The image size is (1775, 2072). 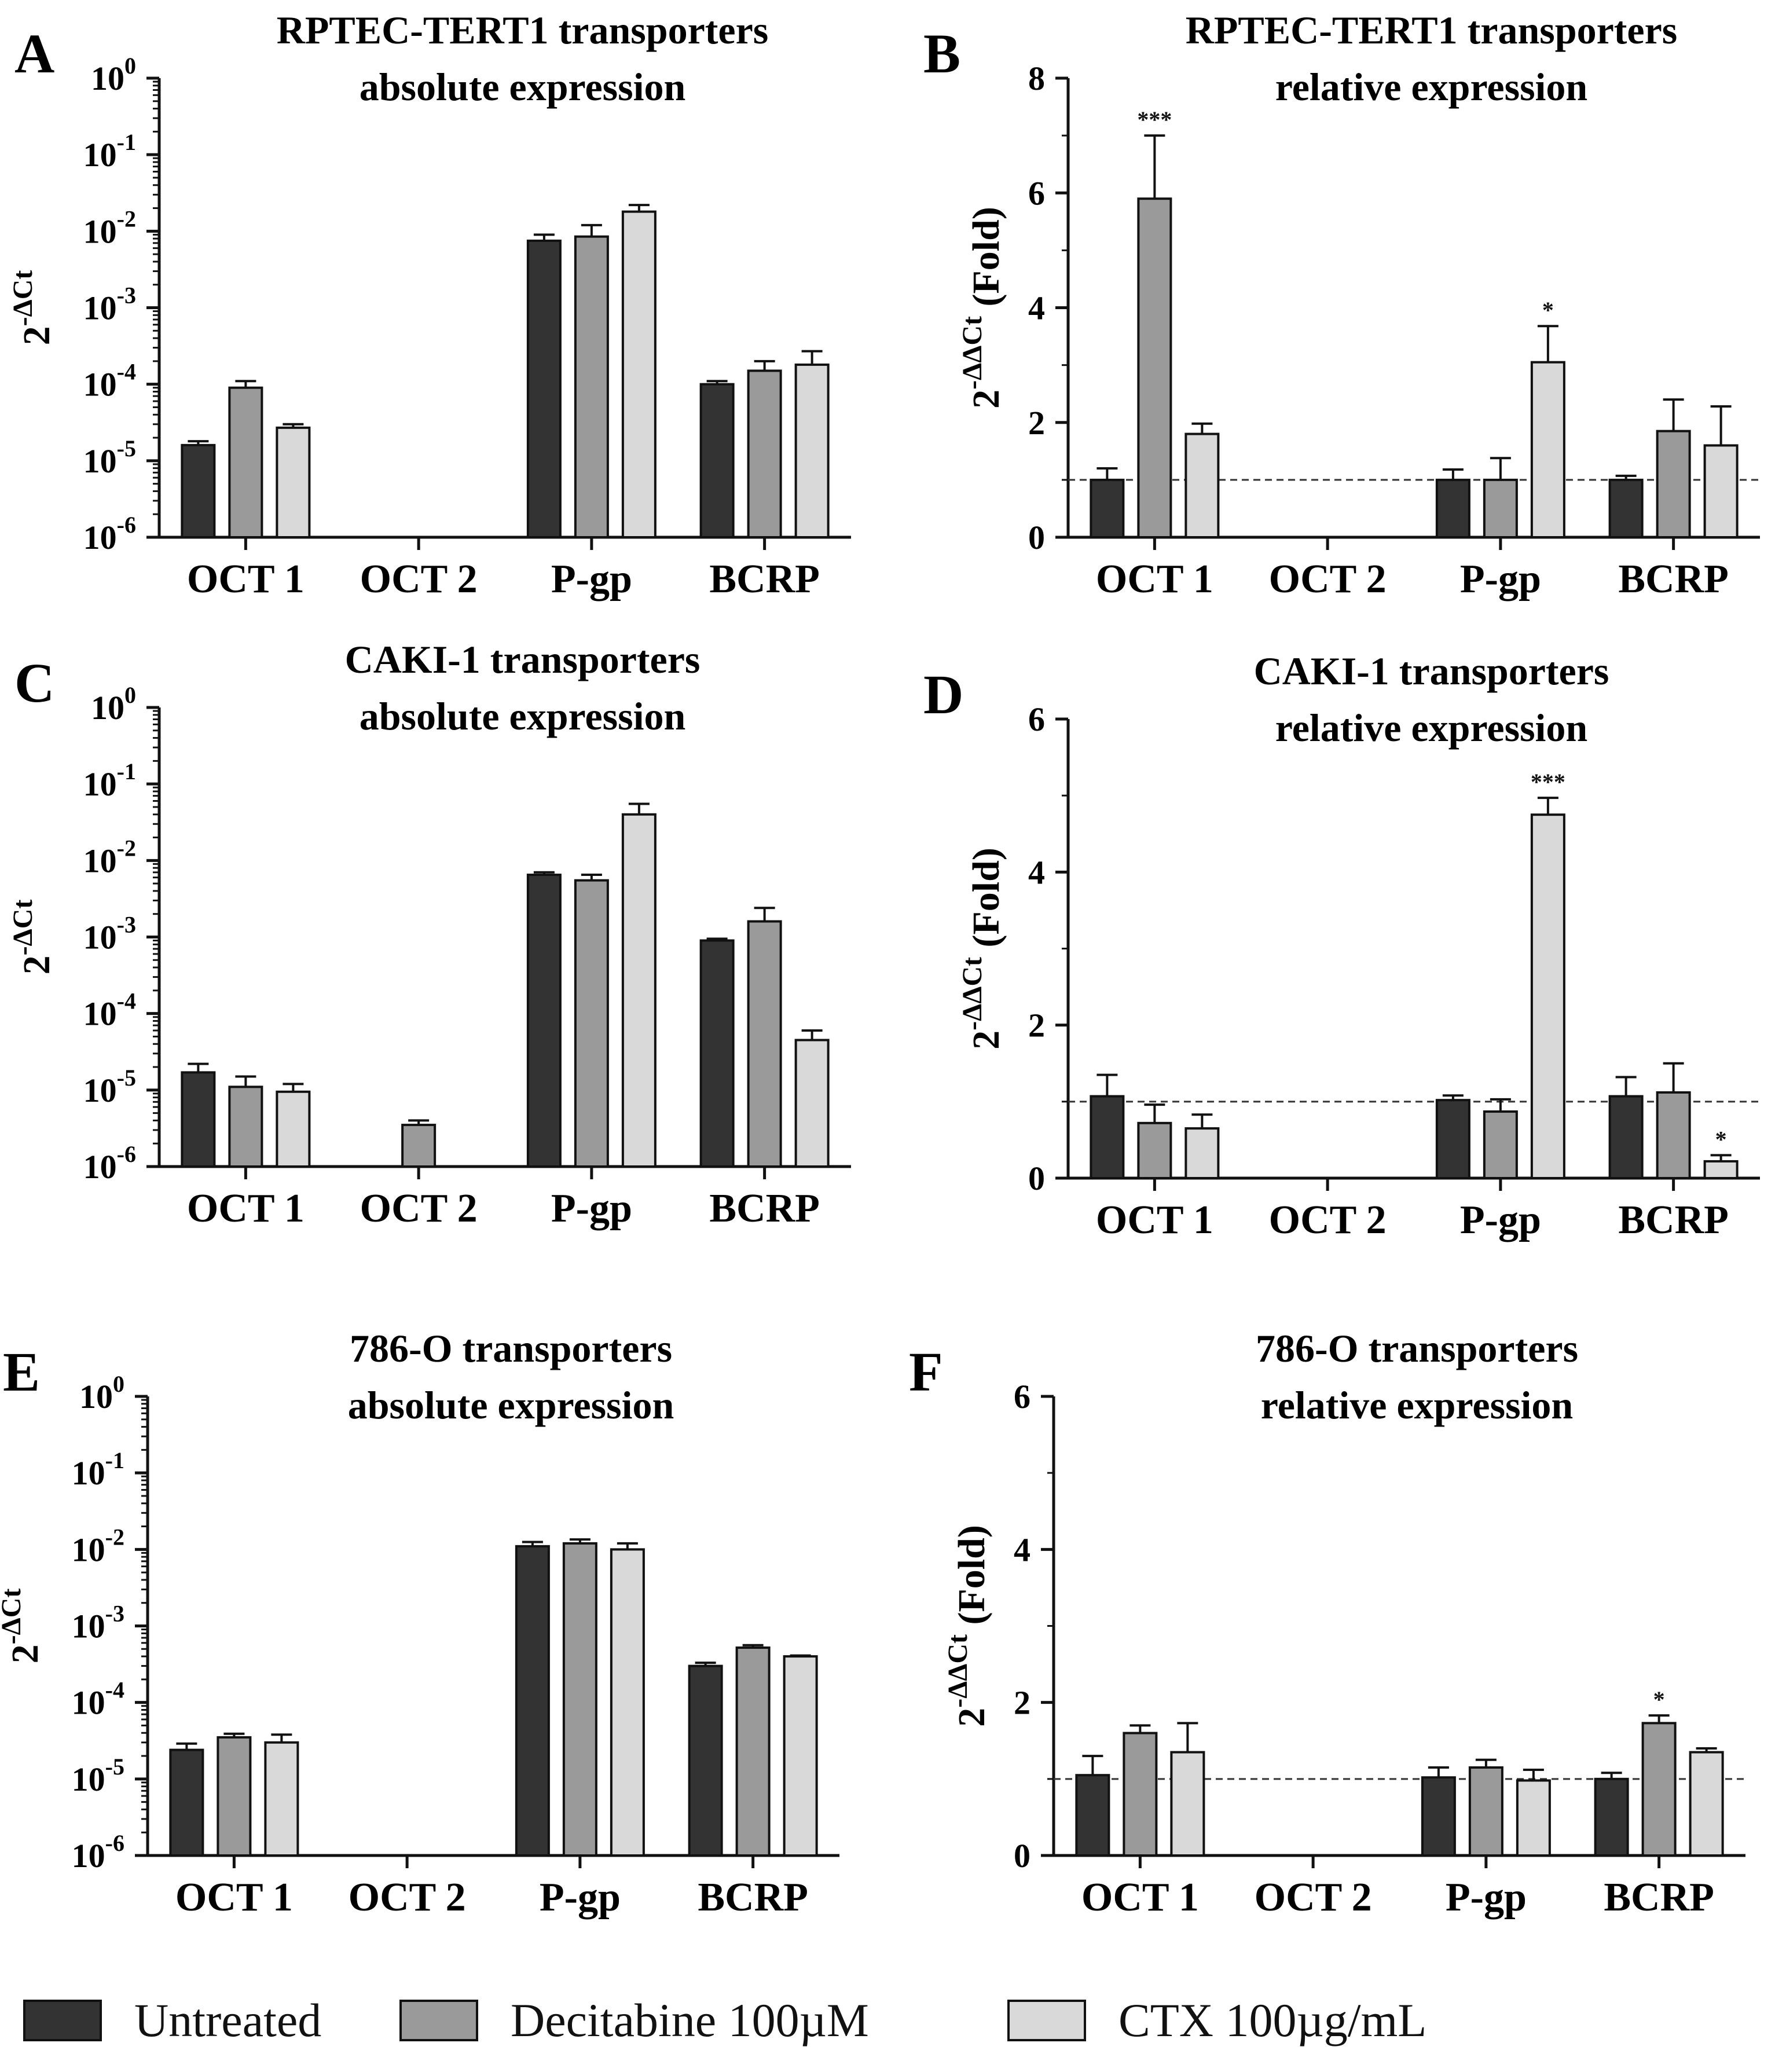 What do you see at coordinates (888, 2020) in the screenshot?
I see `legend: Untreated Decitabine 100µM CTX 100µg/mL` at bounding box center [888, 2020].